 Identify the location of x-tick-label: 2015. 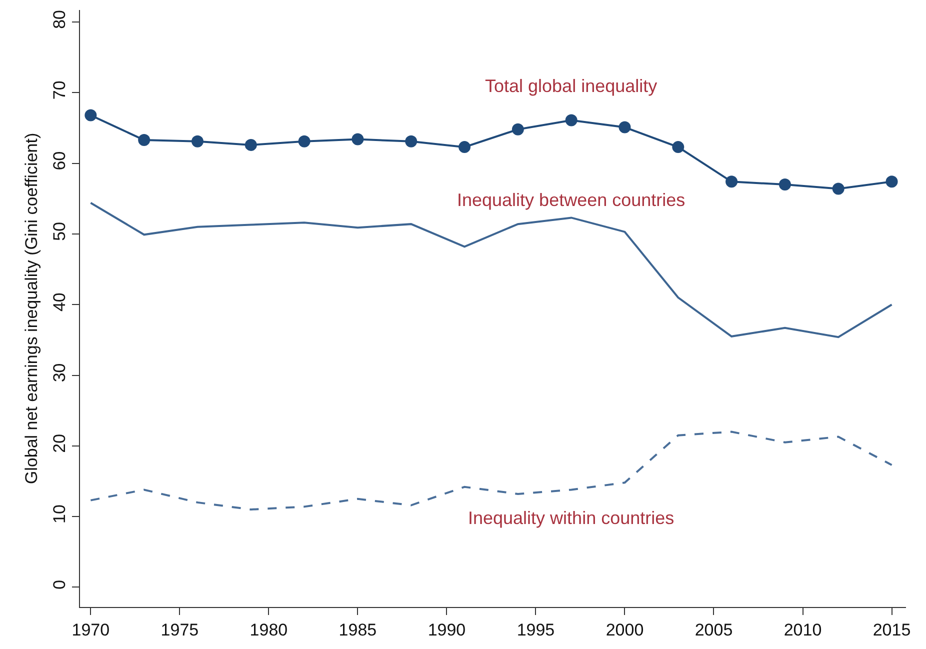
(891, 630).